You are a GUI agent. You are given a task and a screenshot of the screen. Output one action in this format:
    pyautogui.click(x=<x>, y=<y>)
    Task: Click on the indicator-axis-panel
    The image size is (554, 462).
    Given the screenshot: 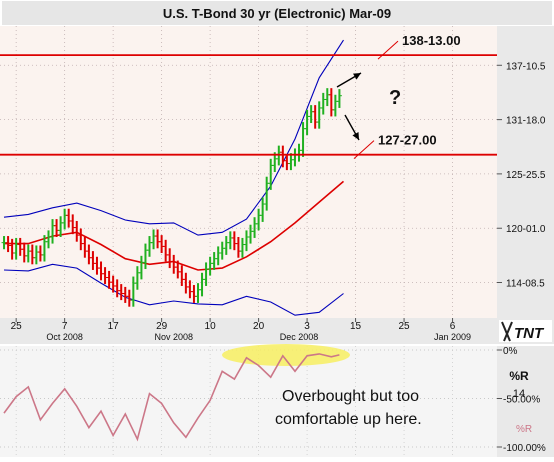 What is the action you would take?
    pyautogui.click(x=525, y=401)
    